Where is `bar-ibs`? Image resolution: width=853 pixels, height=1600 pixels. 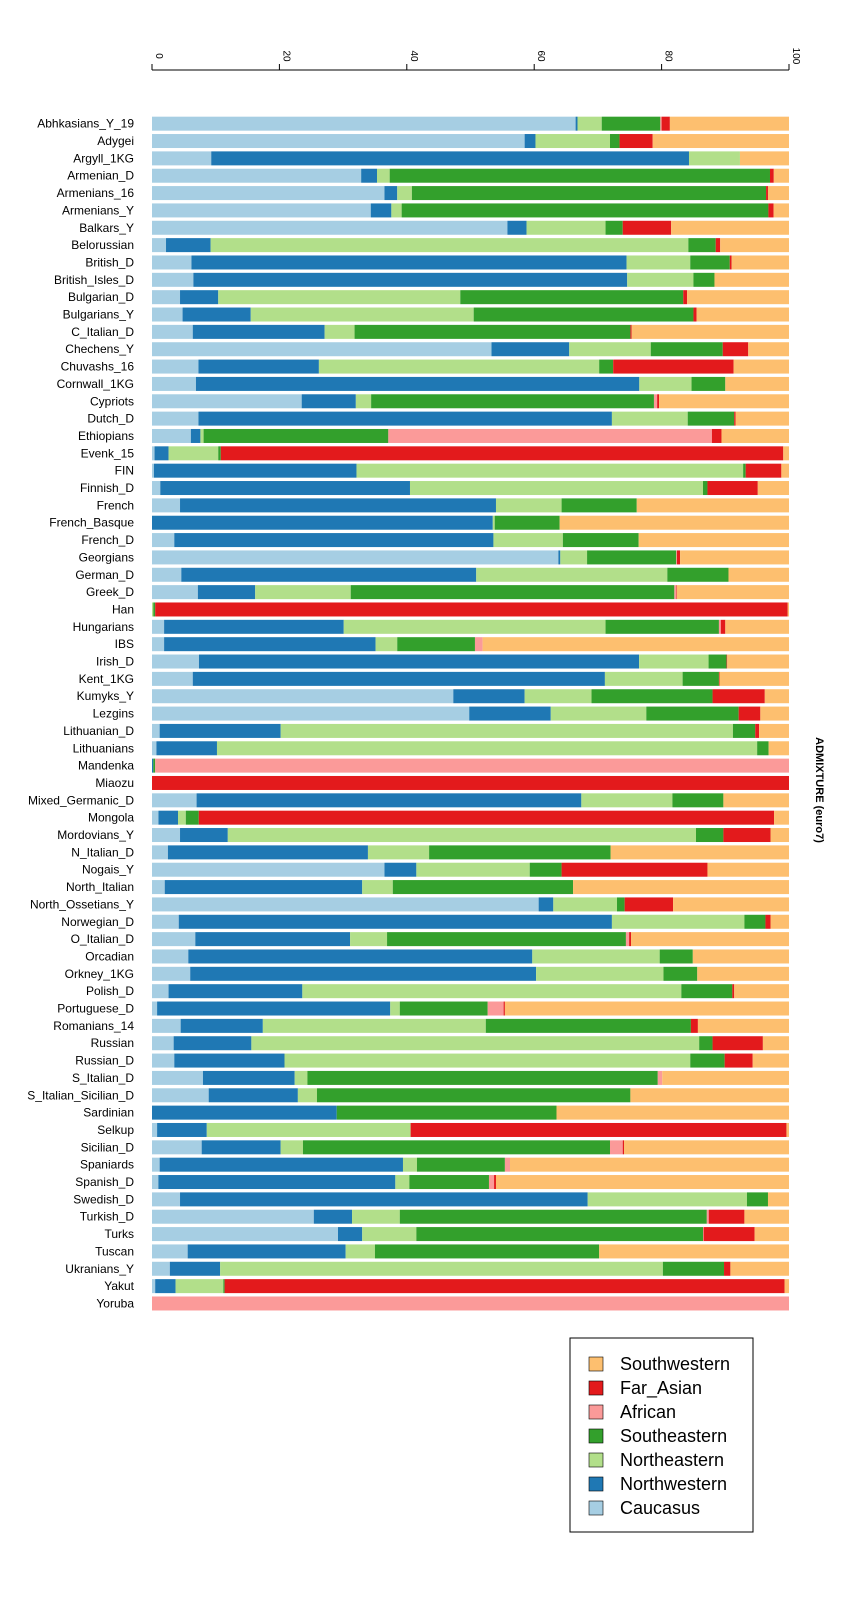
bar-ibs is located at coordinates (470, 644).